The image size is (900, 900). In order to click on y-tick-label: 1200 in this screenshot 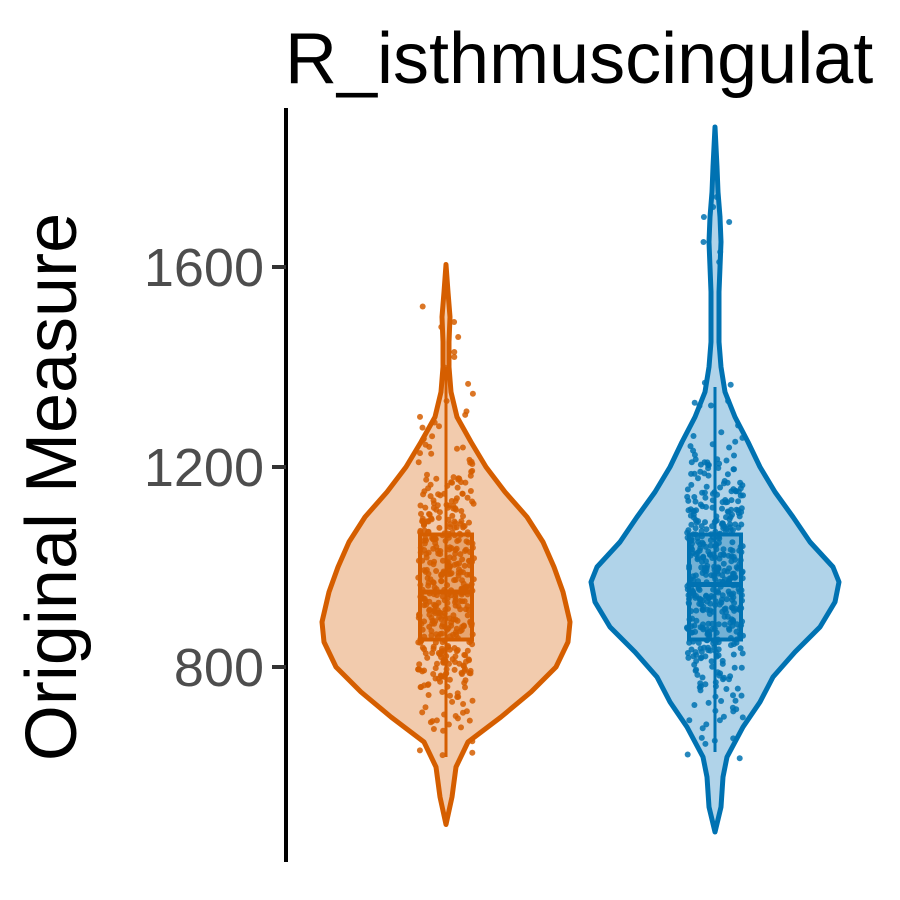, I will do `click(204, 468)`.